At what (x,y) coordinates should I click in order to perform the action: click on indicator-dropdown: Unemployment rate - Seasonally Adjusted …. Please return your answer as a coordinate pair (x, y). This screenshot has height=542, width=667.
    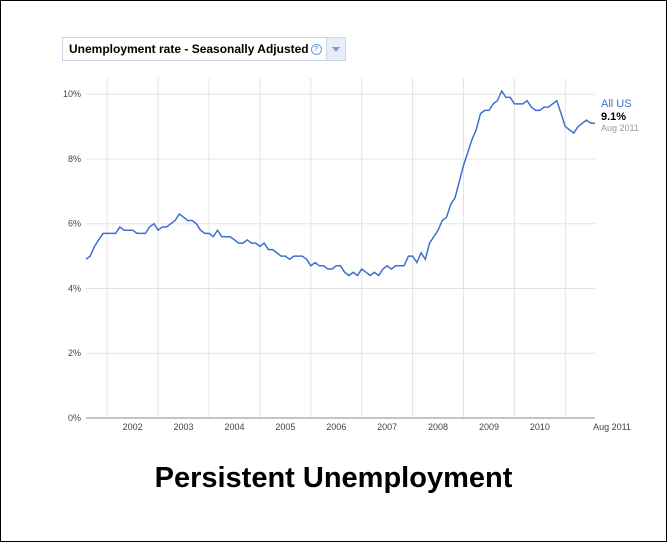
    Looking at the image, I should click on (204, 49).